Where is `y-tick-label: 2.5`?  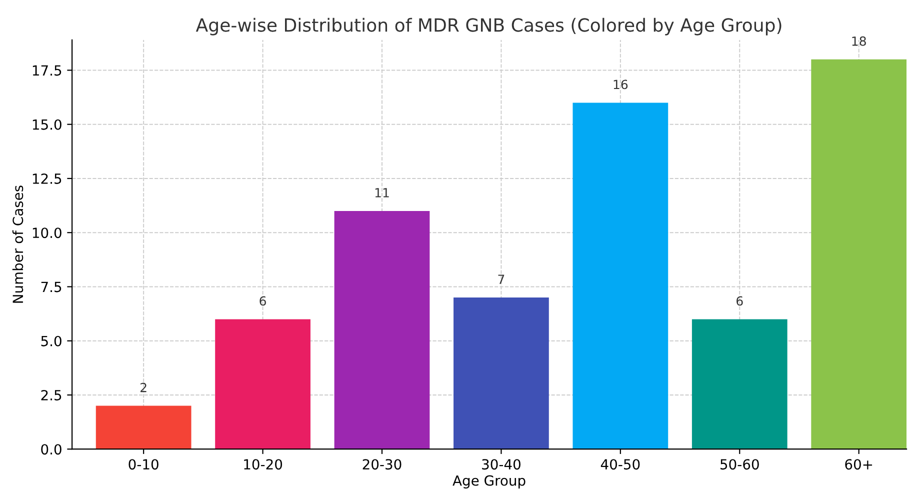
y-tick-label: 2.5 is located at coordinates (51, 395).